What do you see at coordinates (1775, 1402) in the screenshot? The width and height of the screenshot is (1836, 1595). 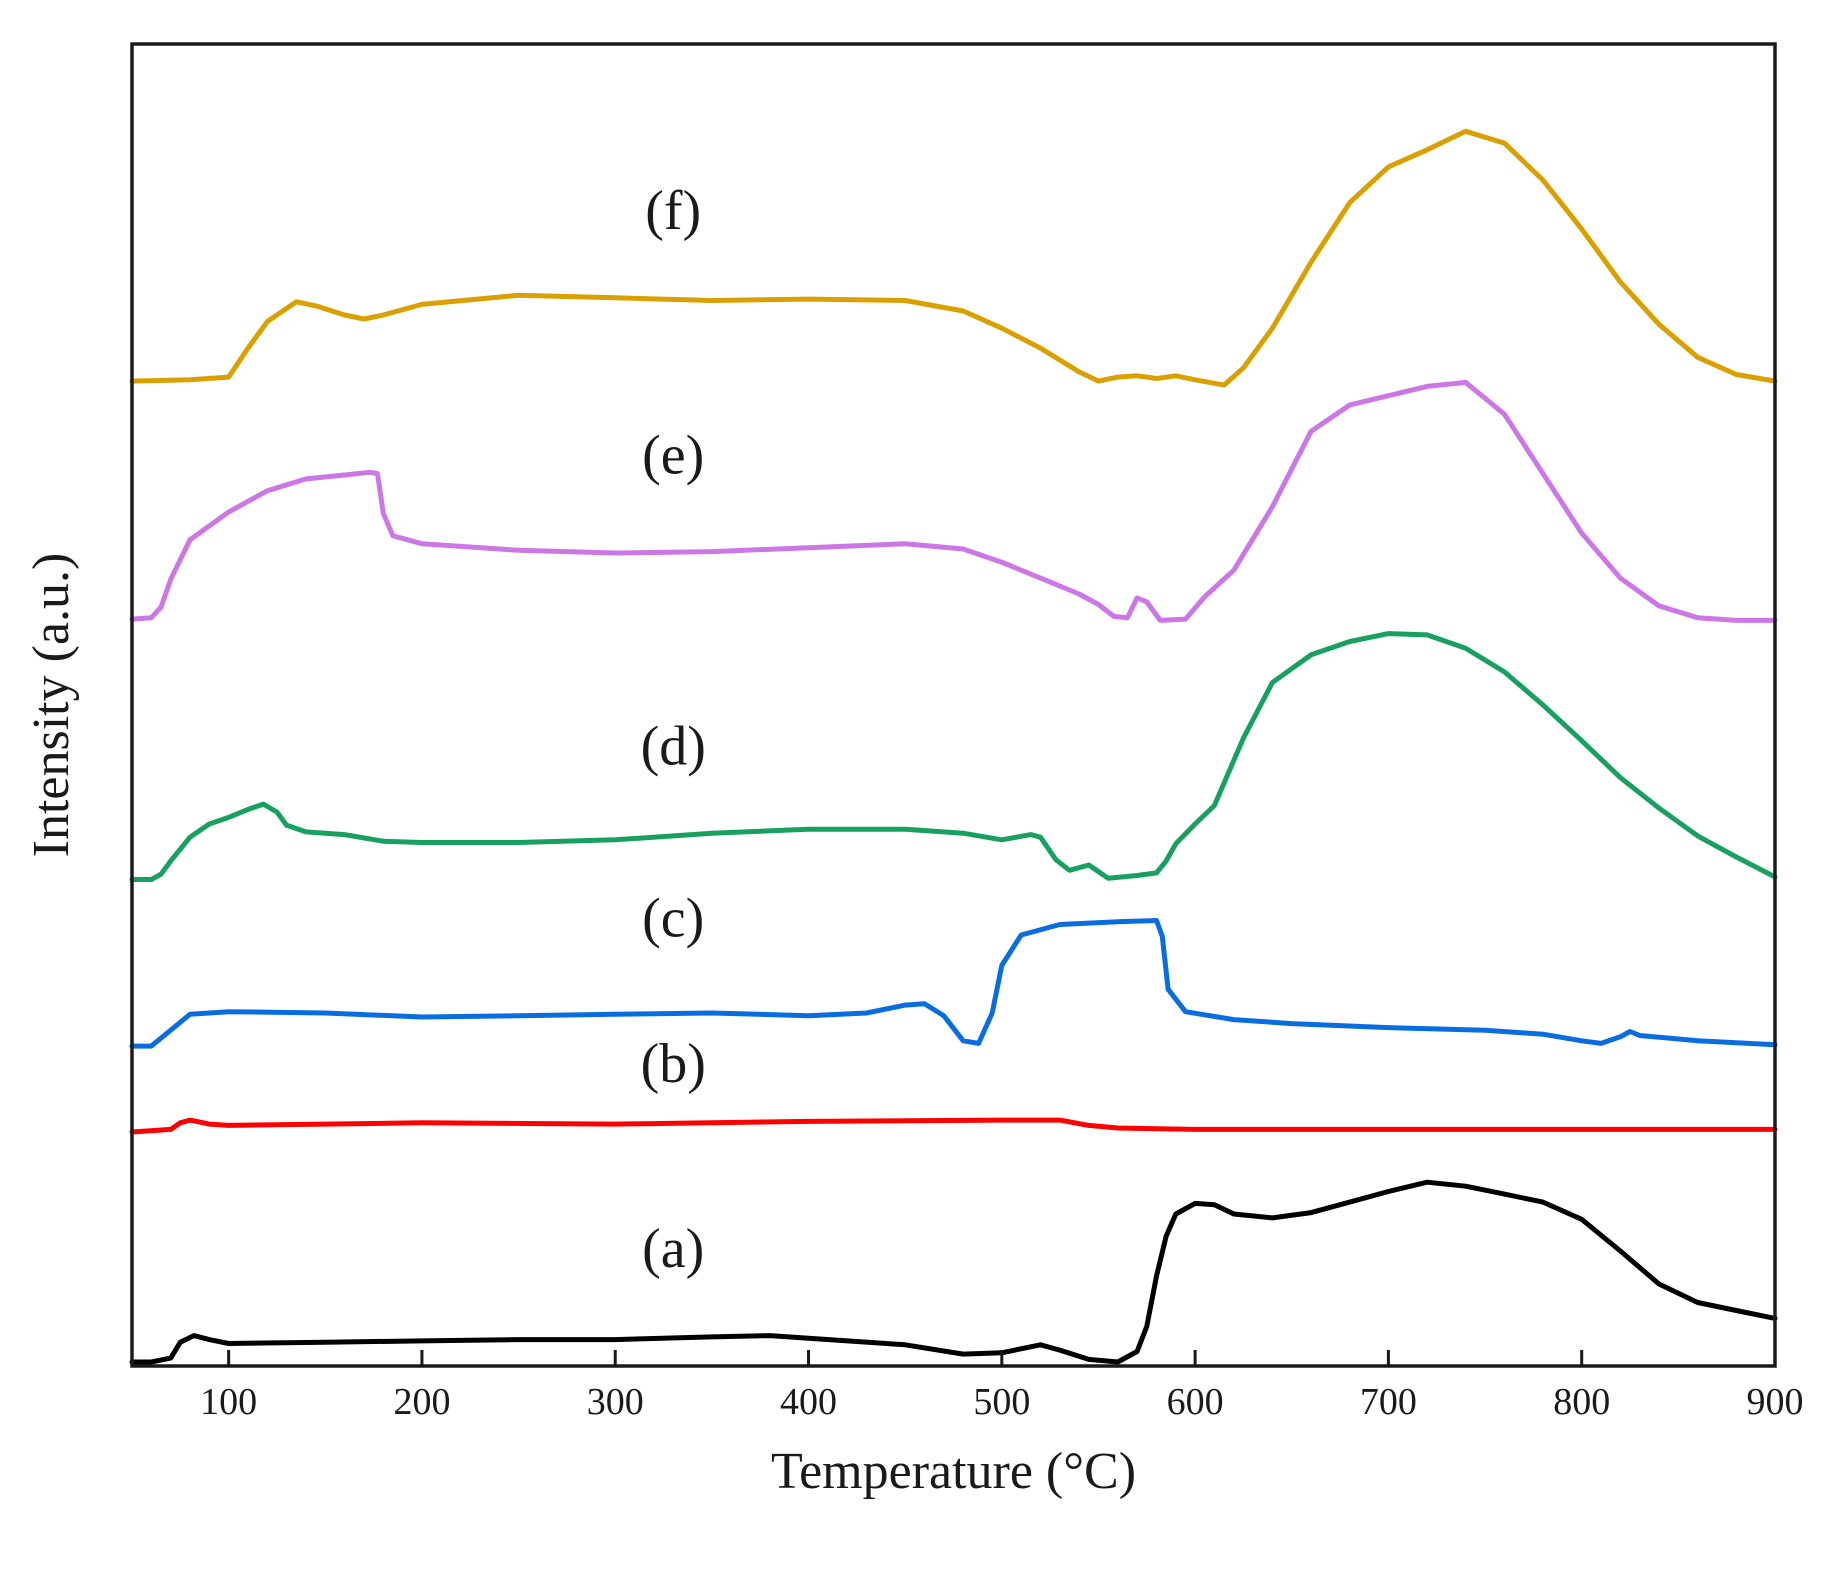 I see `x-tick-label-900: 900` at bounding box center [1775, 1402].